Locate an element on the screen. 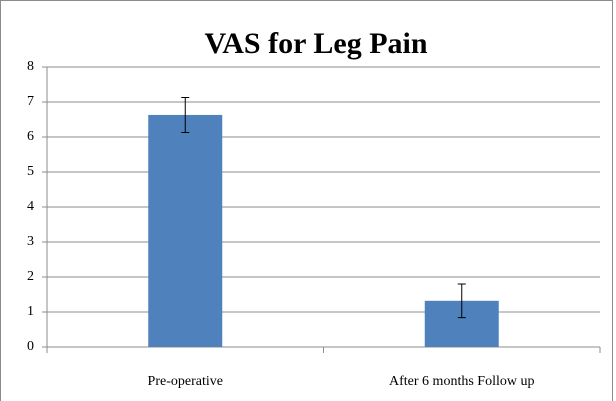  x-tick-label: After 6 months Follow up is located at coordinates (461, 381).